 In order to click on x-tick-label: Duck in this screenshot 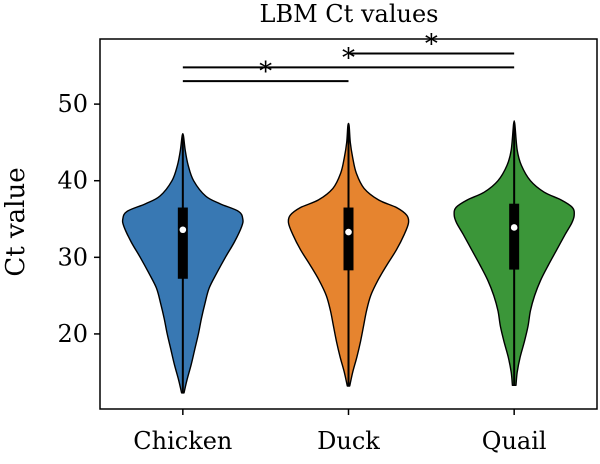, I will do `click(348, 441)`.